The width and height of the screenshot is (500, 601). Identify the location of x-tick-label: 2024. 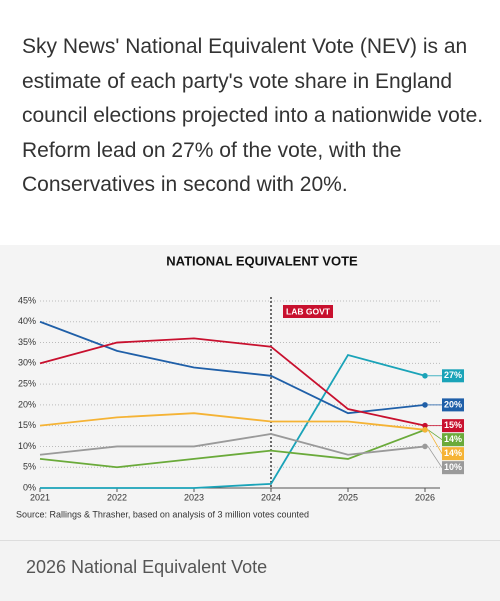
(271, 497).